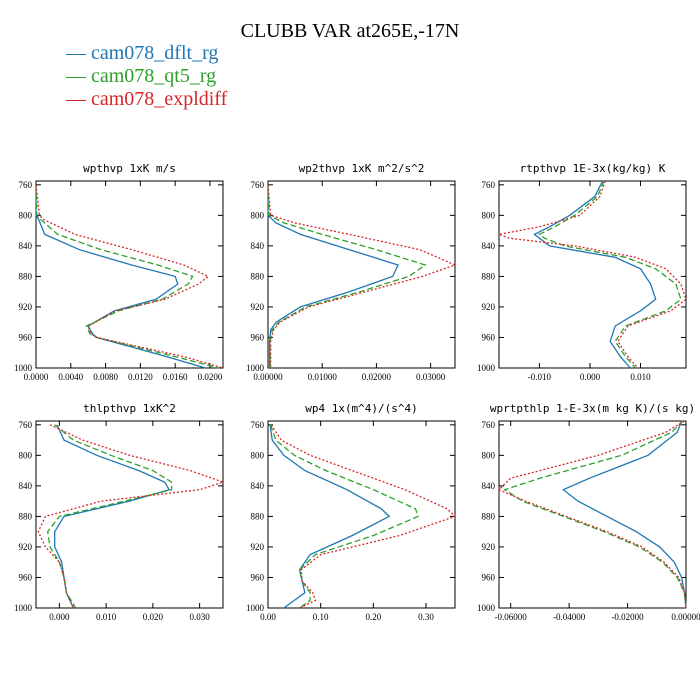  Describe the element at coordinates (154, 76) in the screenshot. I see `legend-label: cam078_qt5_rg` at that location.